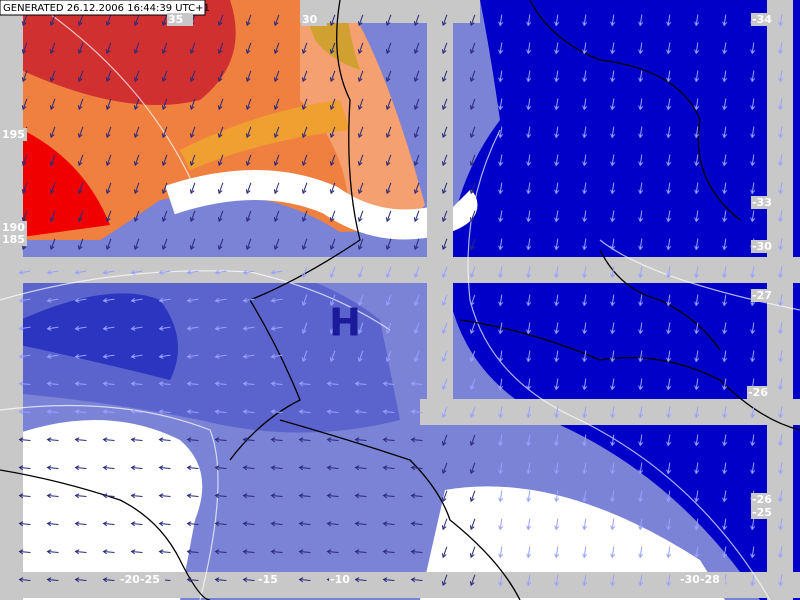  I want to click on label-bg, so click(14, 134).